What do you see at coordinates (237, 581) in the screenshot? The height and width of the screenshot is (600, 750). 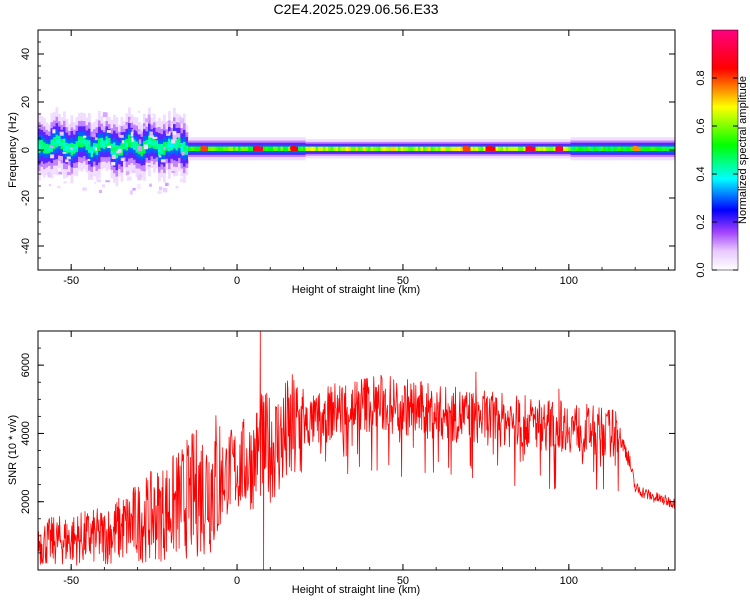 I see `snr-x-tick-label: 0` at bounding box center [237, 581].